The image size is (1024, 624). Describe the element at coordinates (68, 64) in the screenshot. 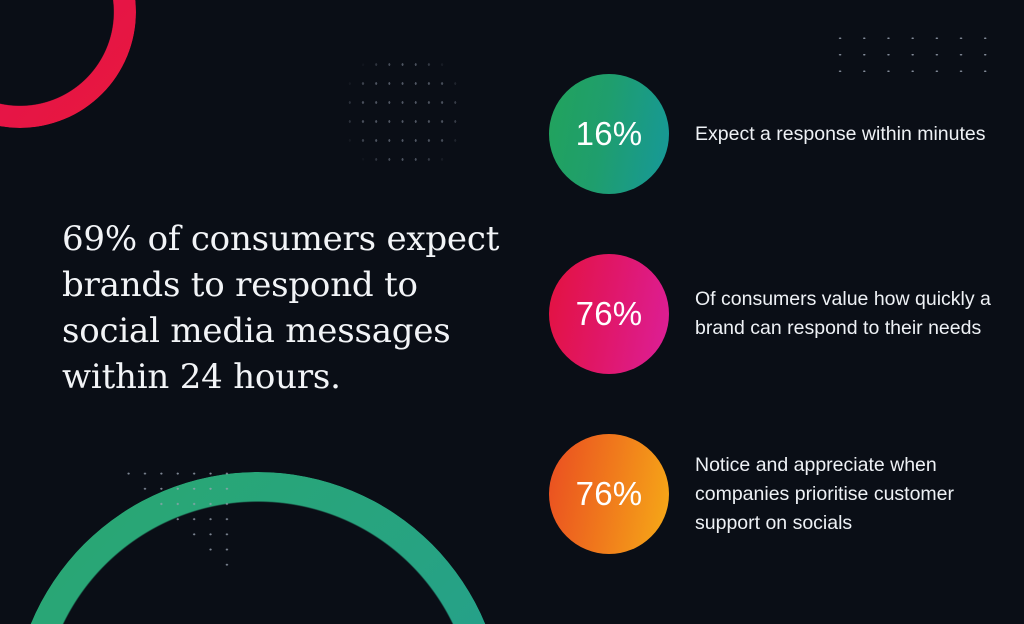

I see `pink-ring-arc` at that location.